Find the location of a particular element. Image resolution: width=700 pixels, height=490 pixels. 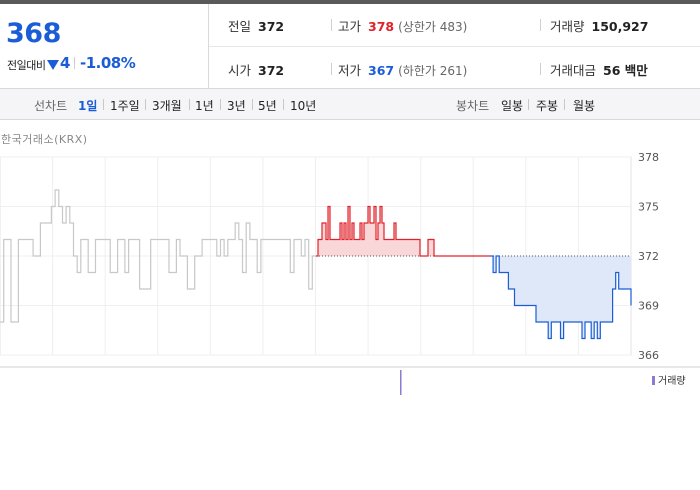

y-tick-label: 372 is located at coordinates (648, 256).